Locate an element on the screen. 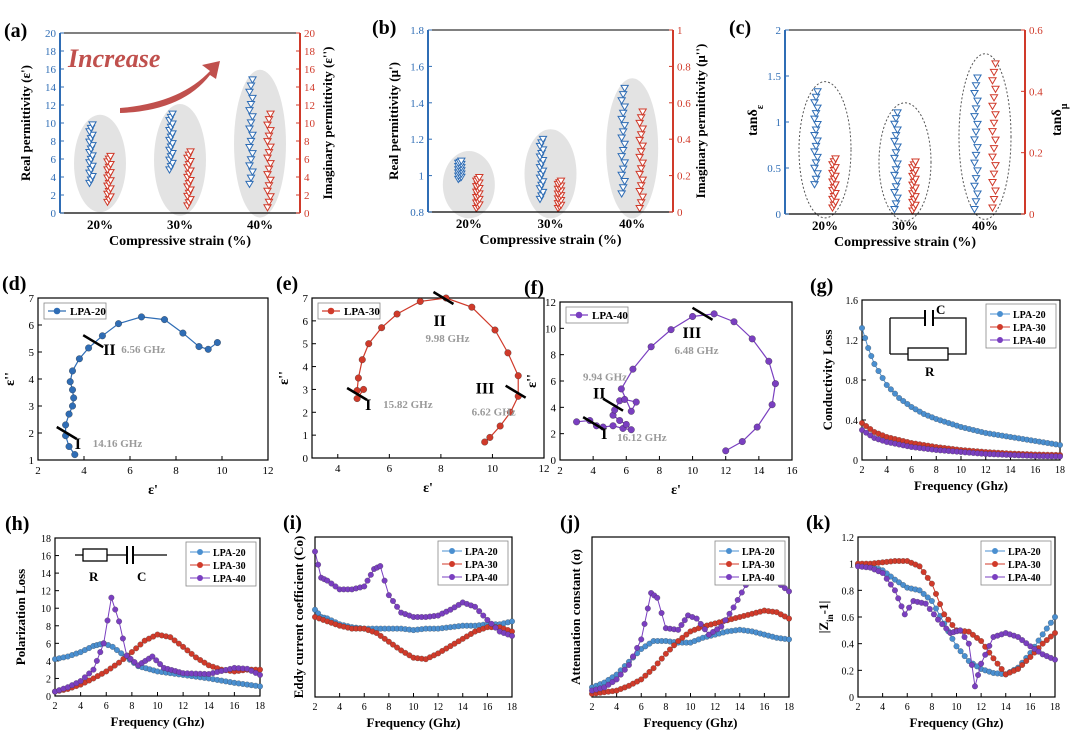  x-tick-label: 16 is located at coordinates (764, 707).